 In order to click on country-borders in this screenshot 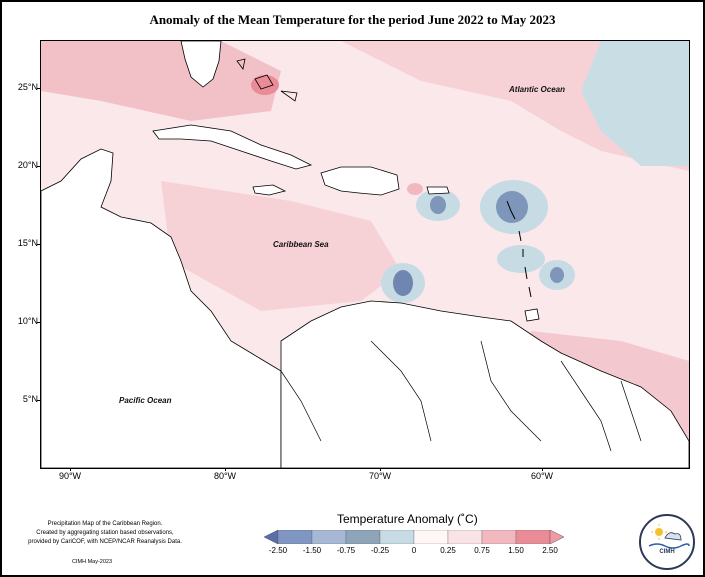, I will do `click(461, 396)`.